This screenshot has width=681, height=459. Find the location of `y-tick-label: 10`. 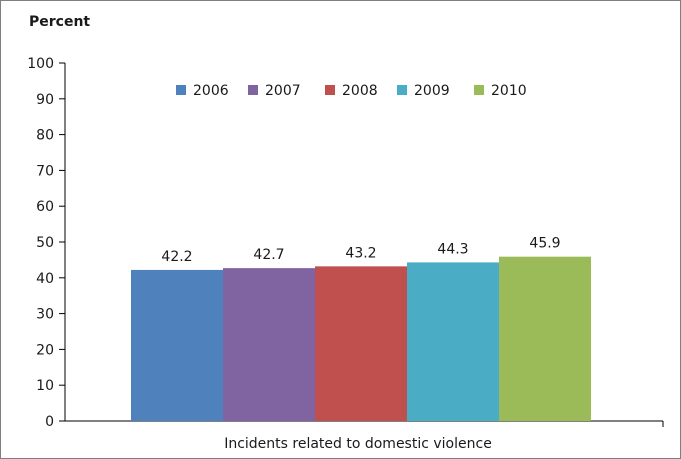

y-tick-label: 10 is located at coordinates (45, 386).